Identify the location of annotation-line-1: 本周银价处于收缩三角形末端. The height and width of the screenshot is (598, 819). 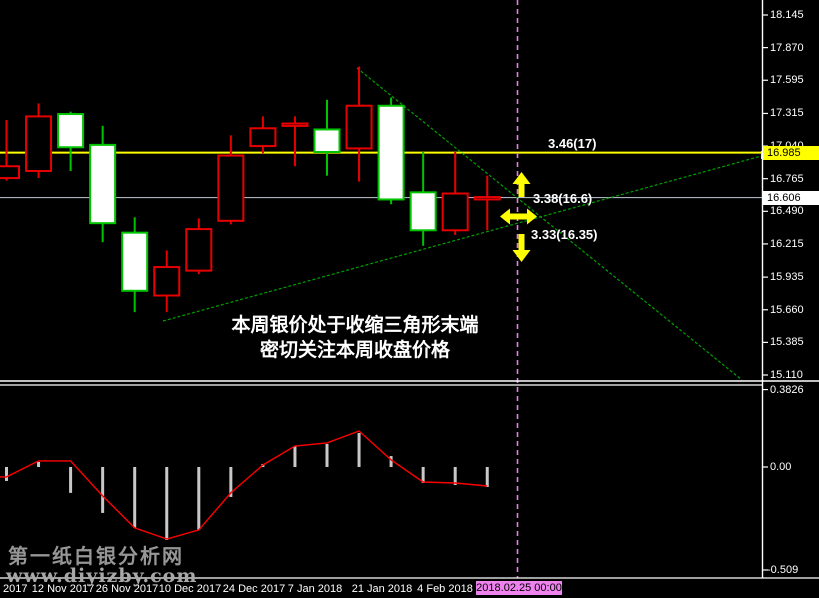
(355, 325).